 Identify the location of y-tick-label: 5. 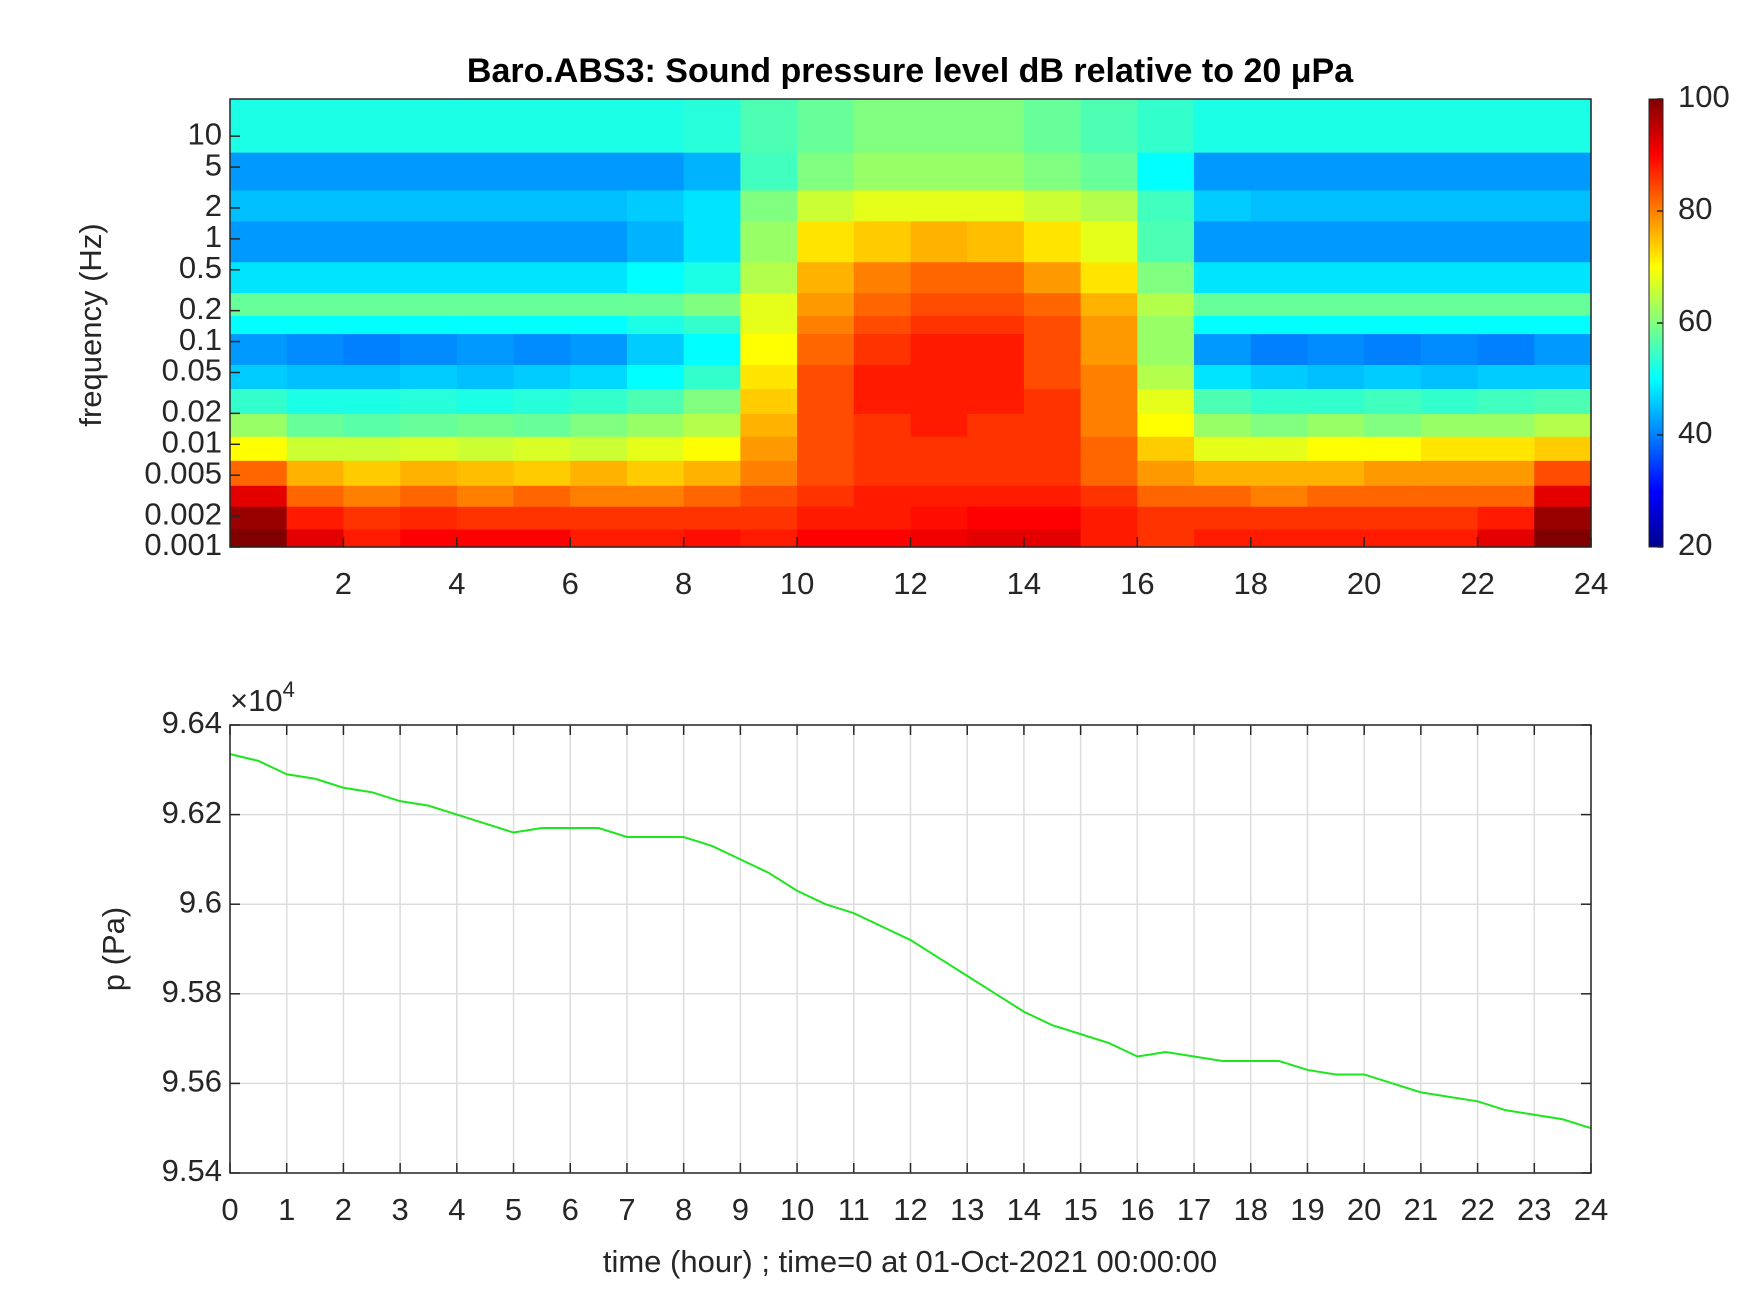
(213, 164).